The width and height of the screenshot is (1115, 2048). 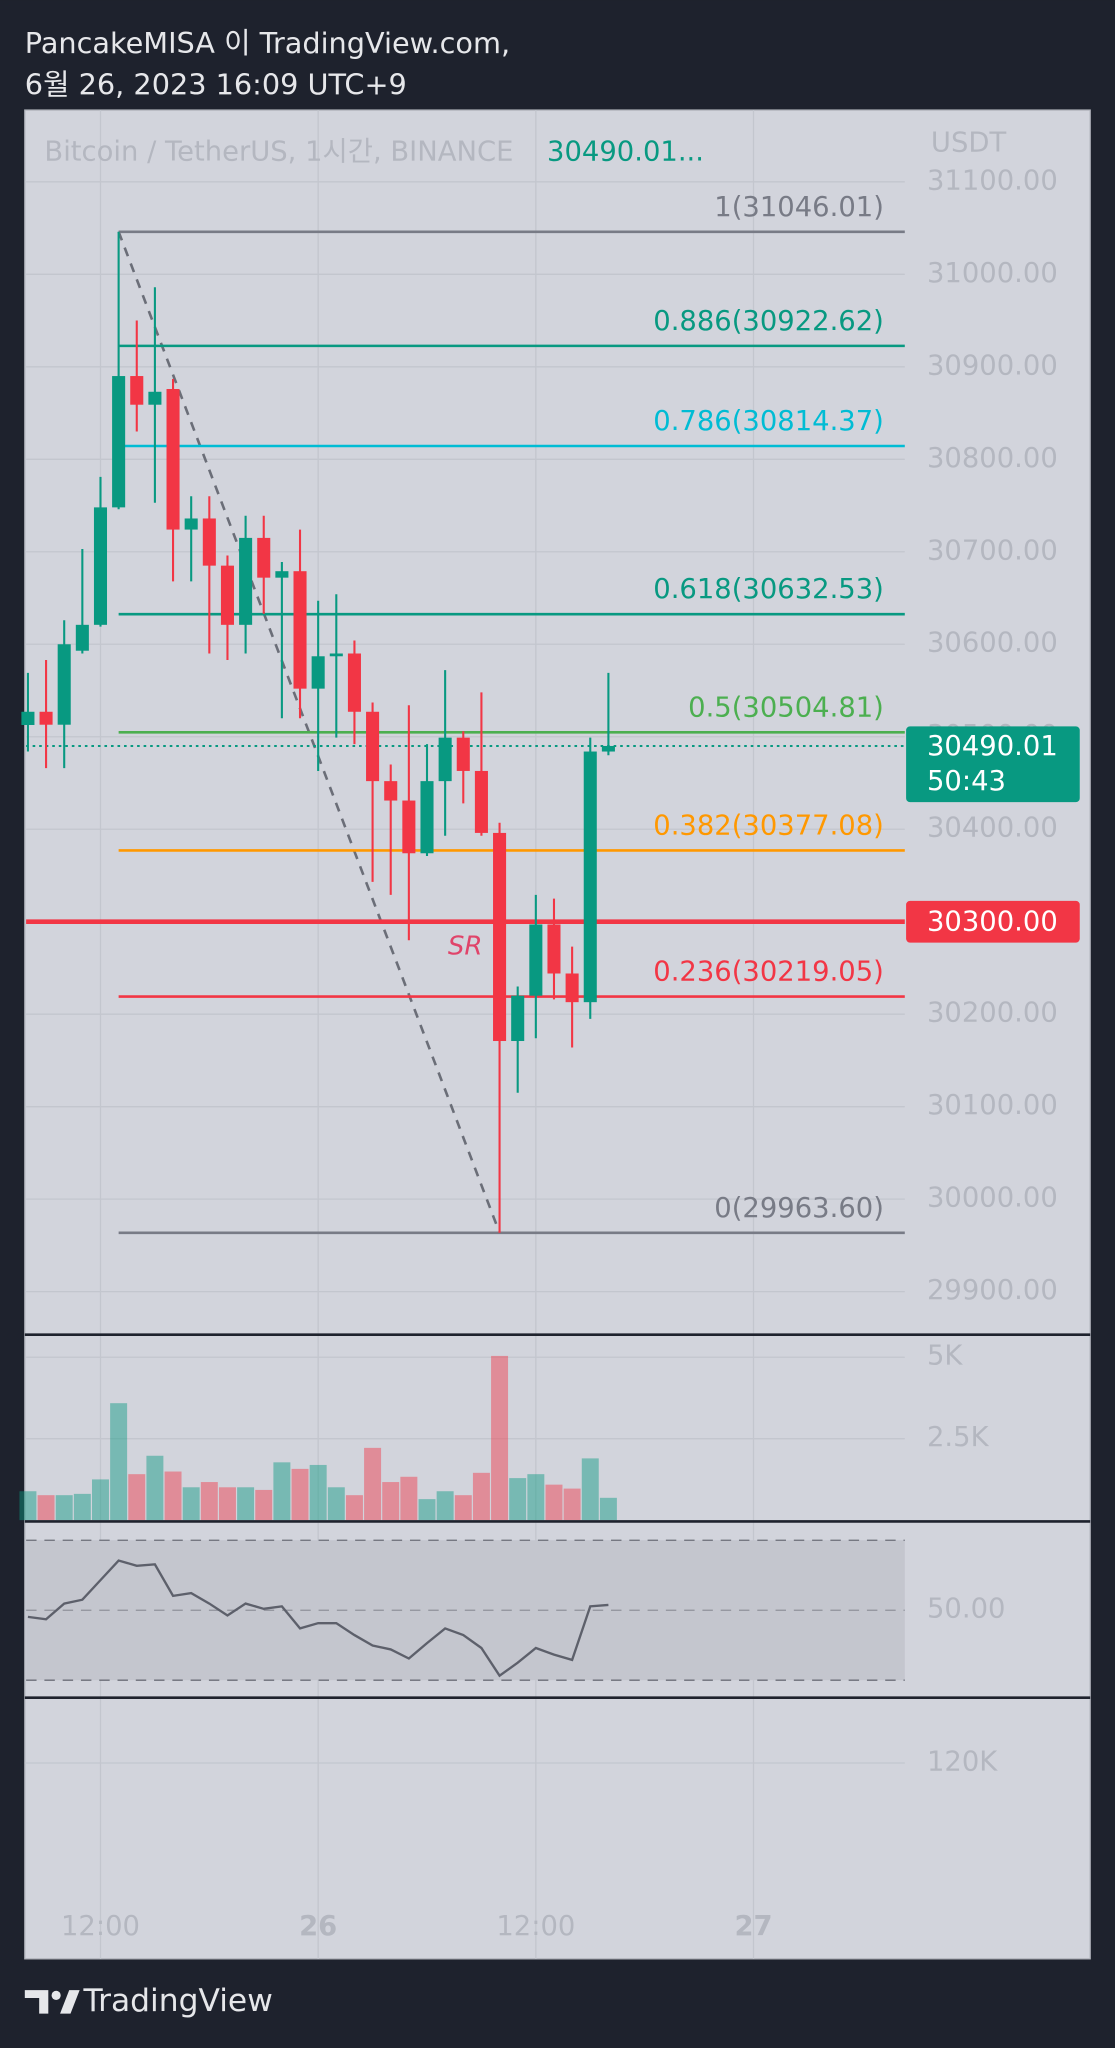 What do you see at coordinates (768, 421) in the screenshot?
I see `fib-label: 0.786(30814.37)` at bounding box center [768, 421].